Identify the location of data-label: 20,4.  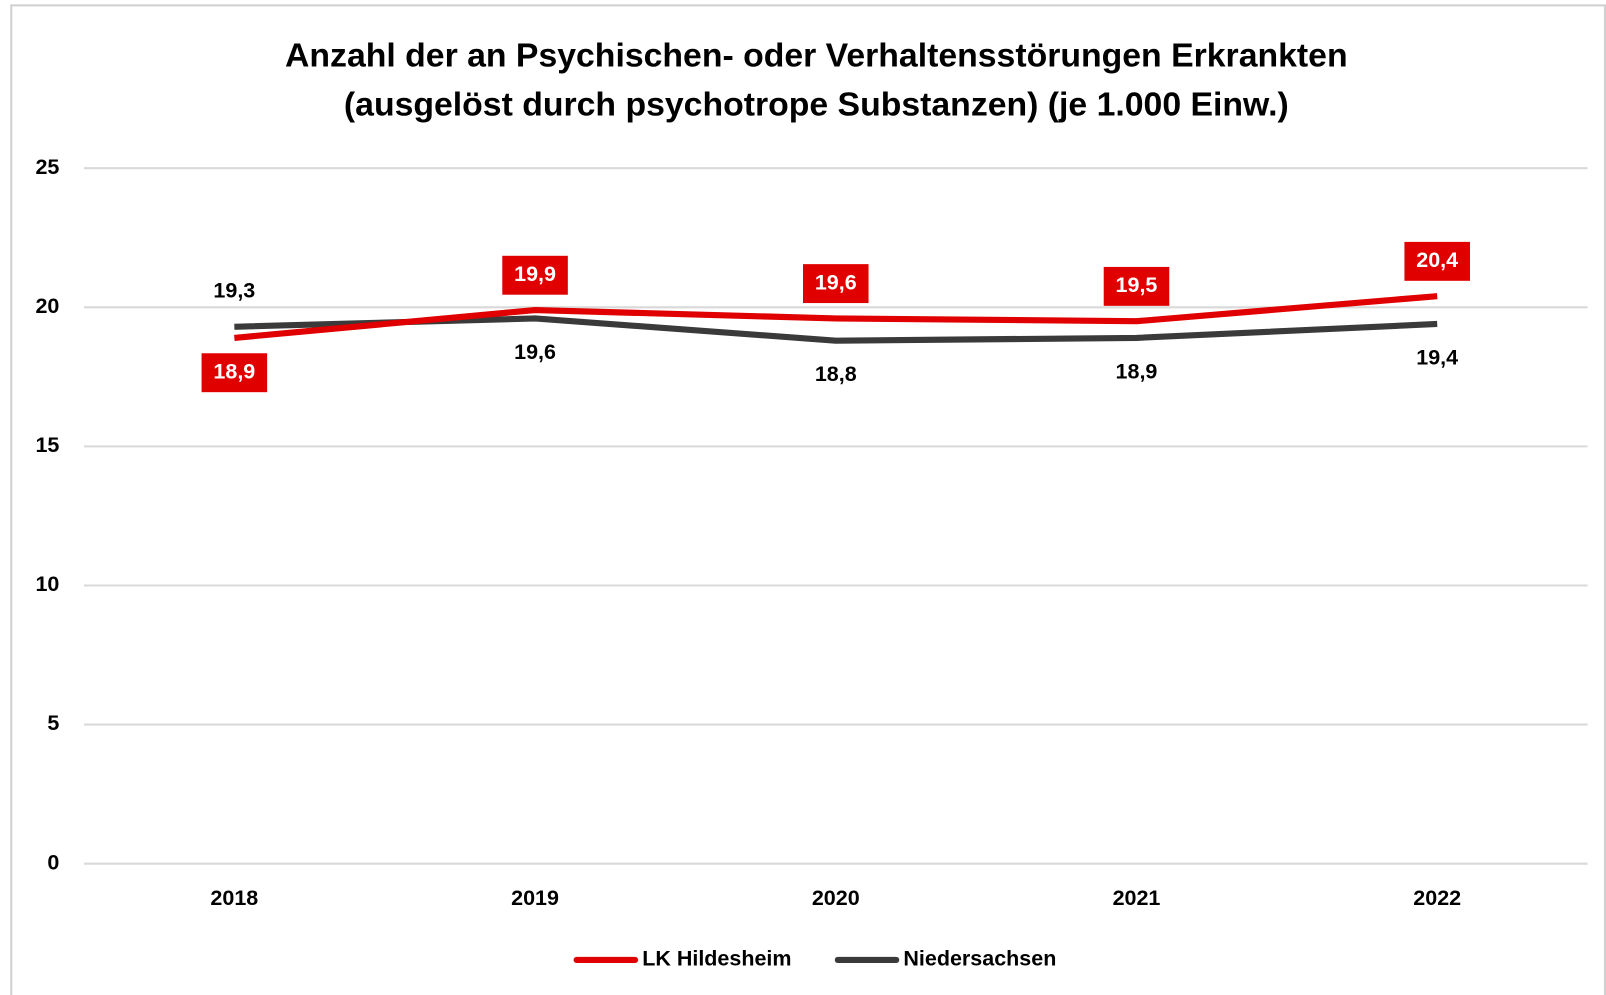
(1437, 260).